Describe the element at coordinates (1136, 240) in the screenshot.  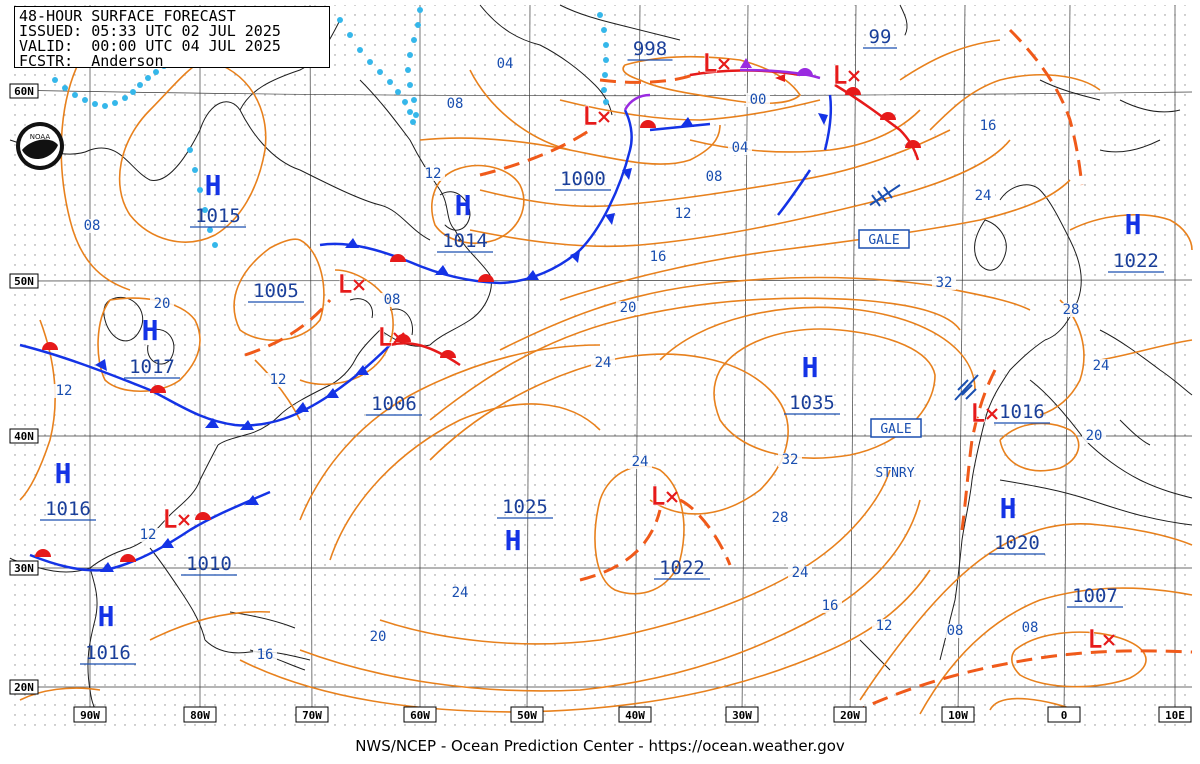
I see `high-pressure-center: H 1022` at that location.